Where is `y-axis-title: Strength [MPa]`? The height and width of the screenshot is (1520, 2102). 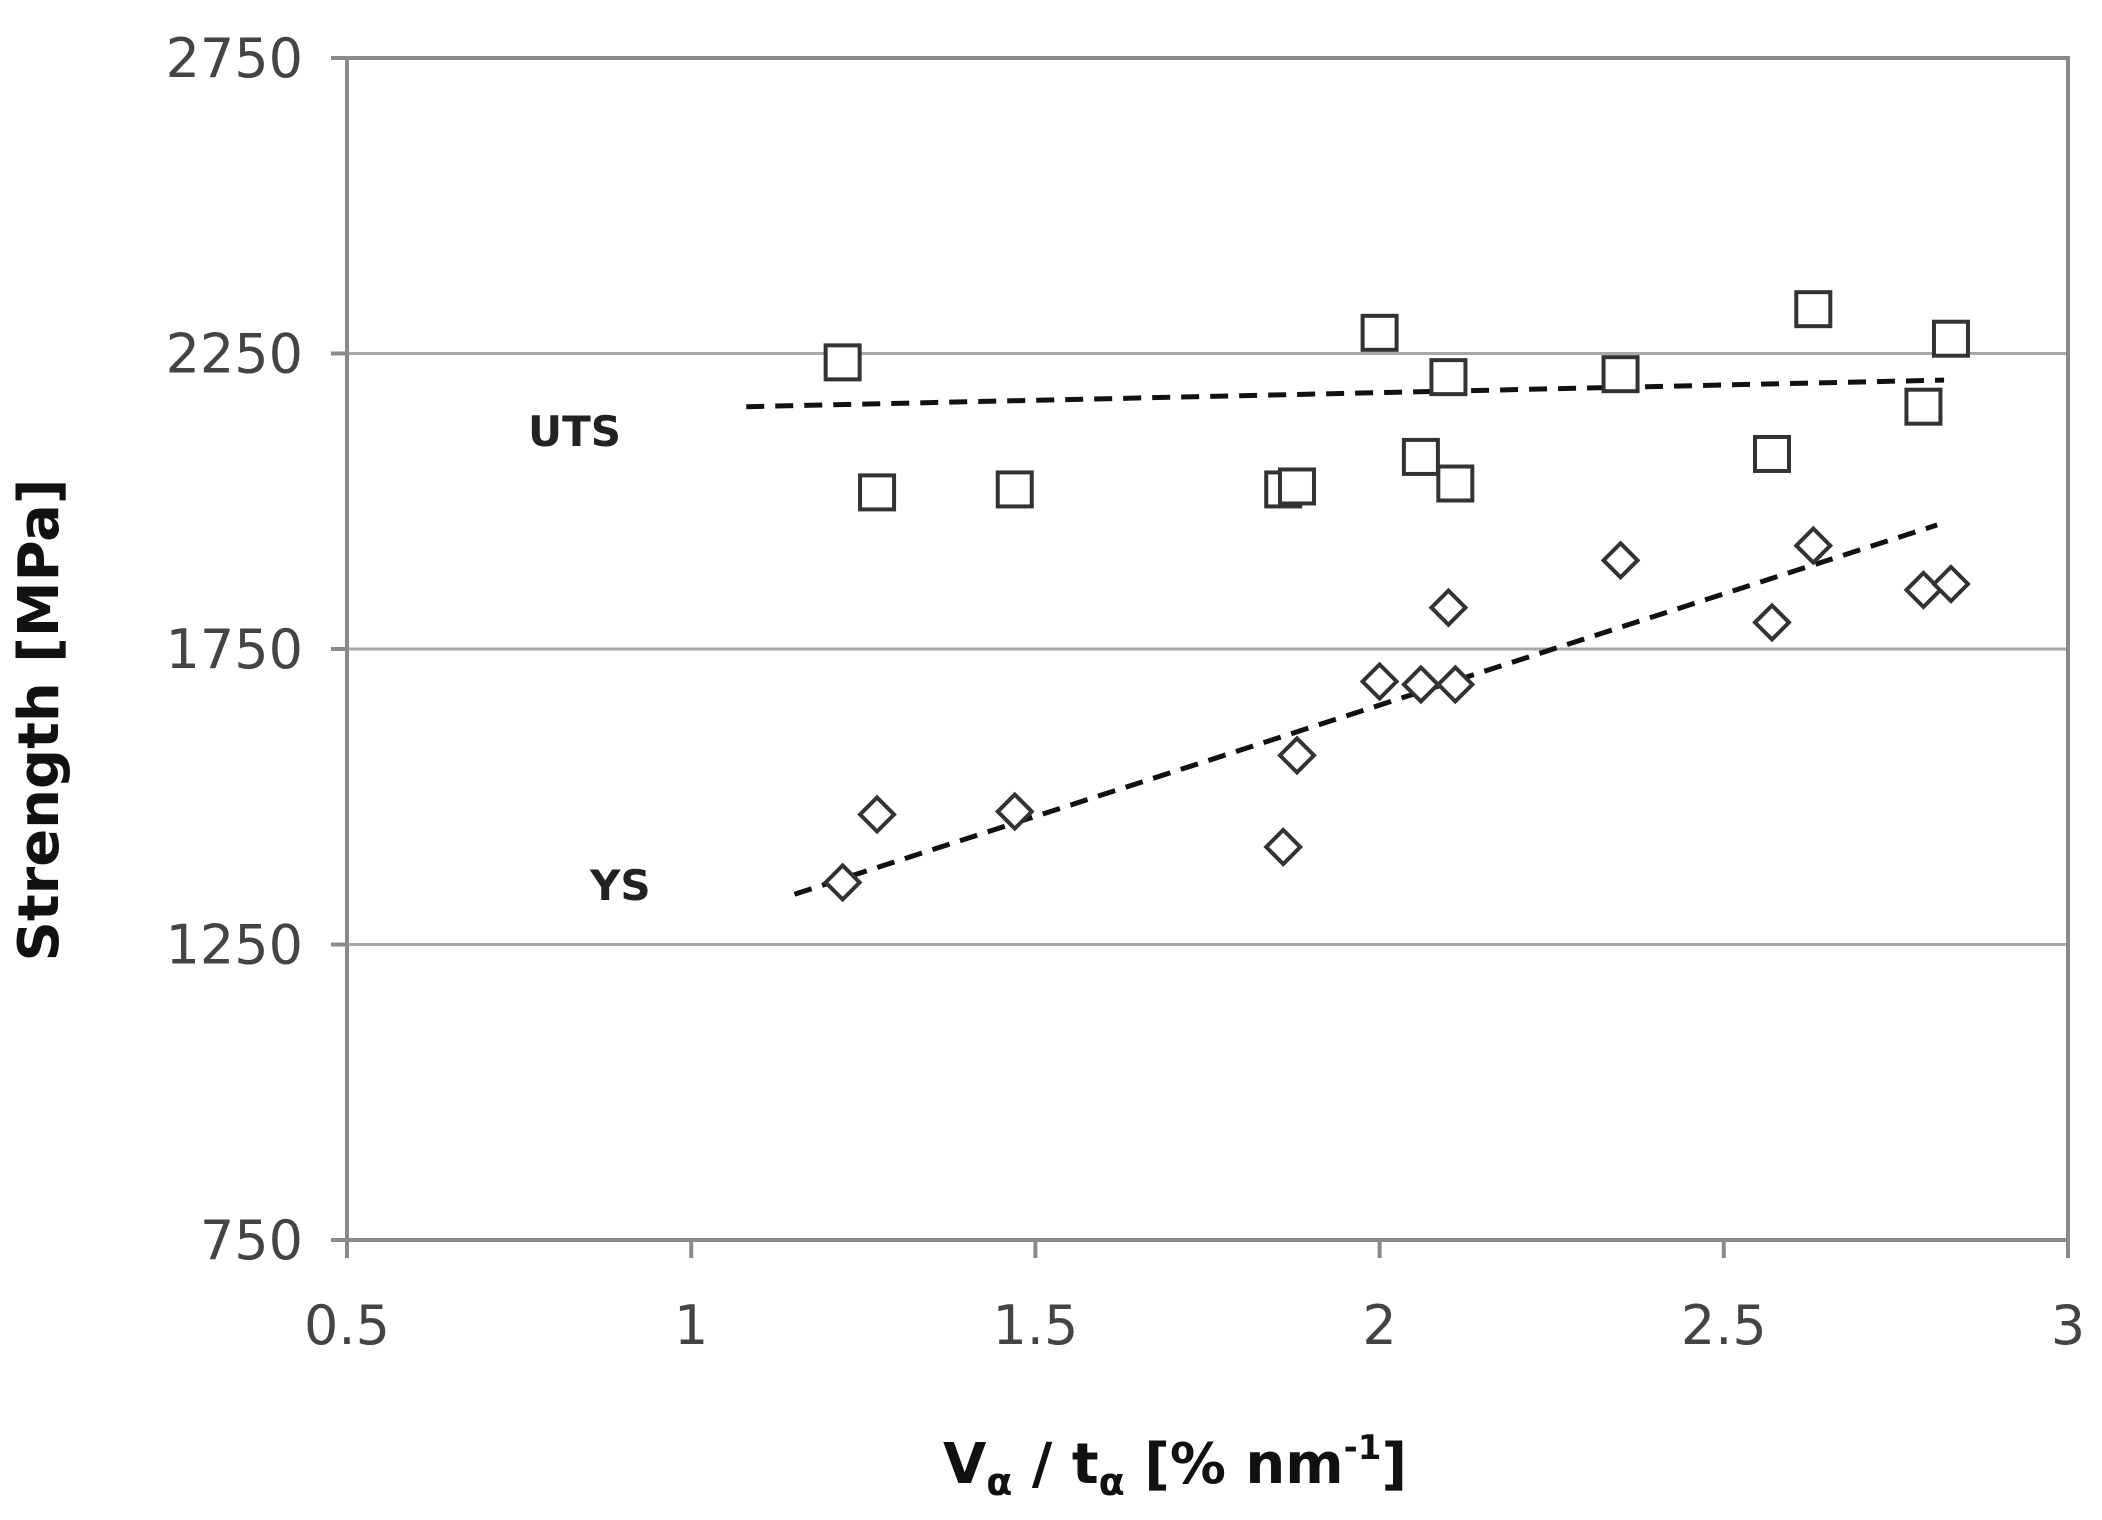 y-axis-title: Strength [MPa] is located at coordinates (39, 719).